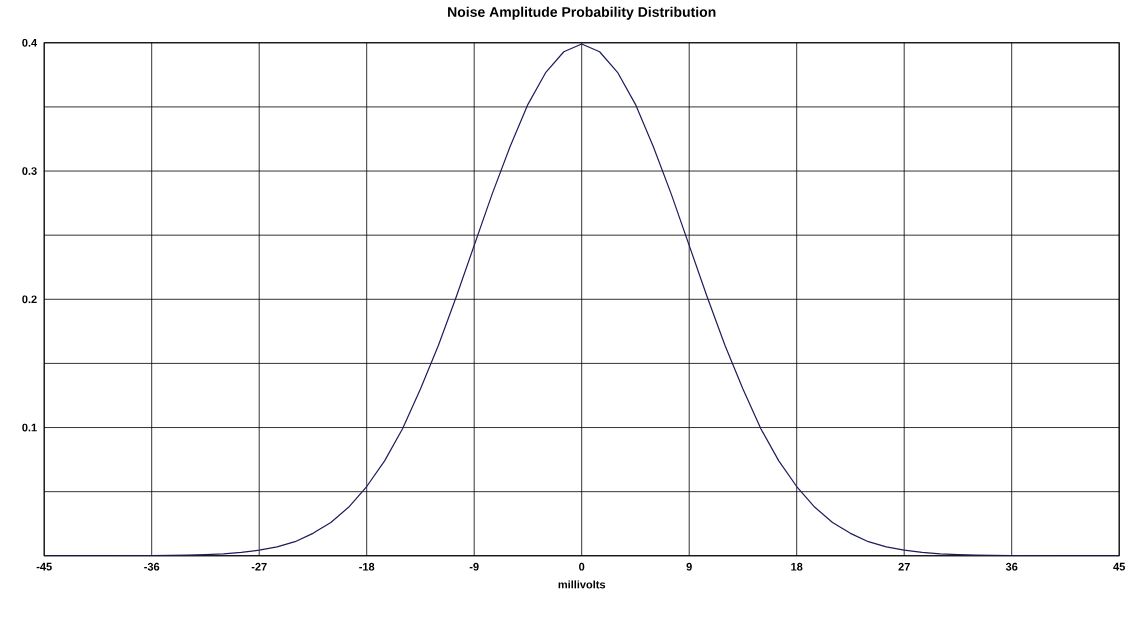  I want to click on x-tick-label: -45, so click(44, 566).